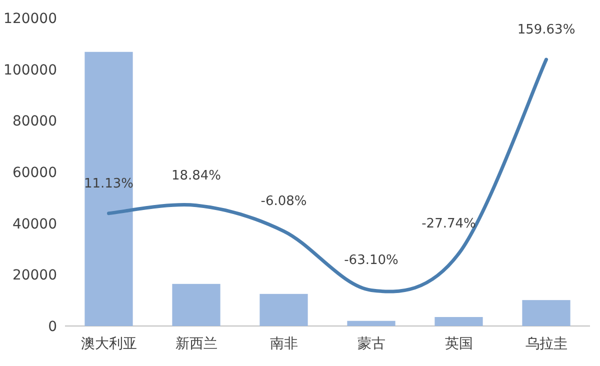 This screenshot has height=366, width=600. I want to click on y-tick-label: 100000, so click(30, 70).